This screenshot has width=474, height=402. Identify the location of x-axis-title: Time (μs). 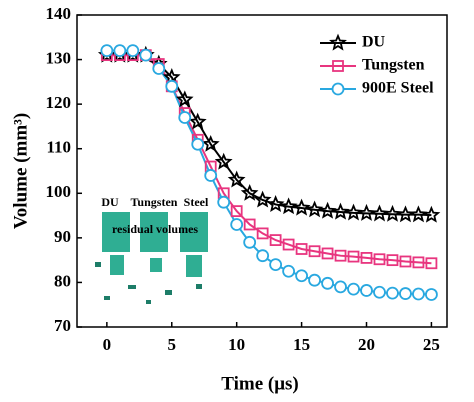
(259, 383).